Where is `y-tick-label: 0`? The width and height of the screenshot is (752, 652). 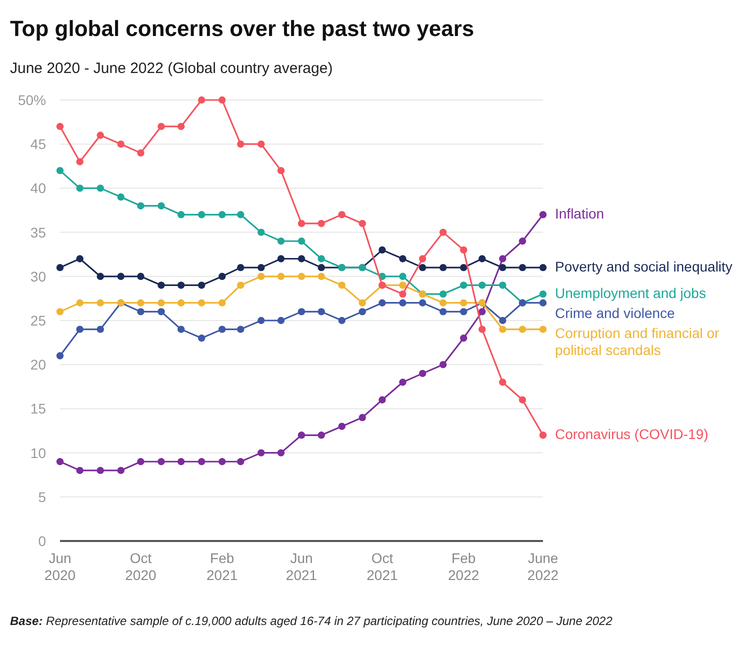 y-tick-label: 0 is located at coordinates (42, 541).